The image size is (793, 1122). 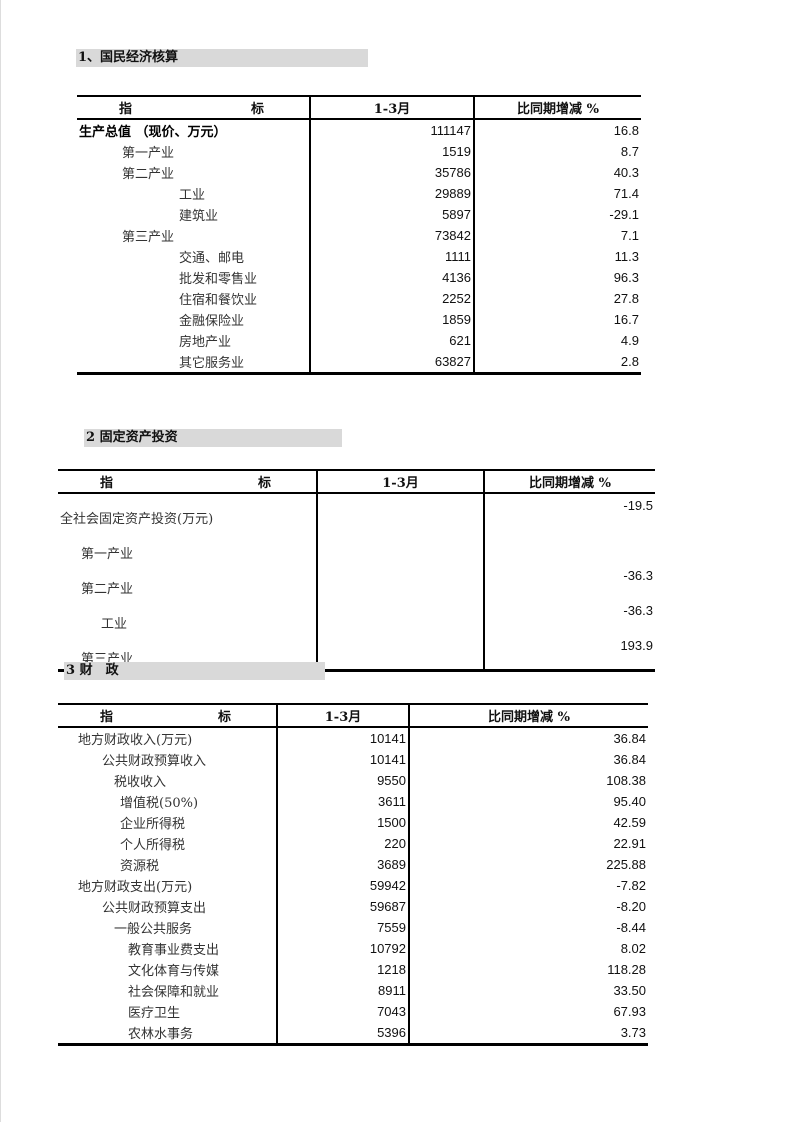 What do you see at coordinates (528, 780) in the screenshot?
I see `row-change: 108.38` at bounding box center [528, 780].